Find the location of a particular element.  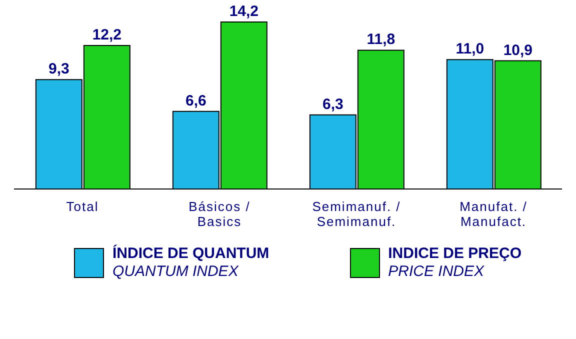

legend-label: INDICE DE PREÇO PRICE INDEX is located at coordinates (455, 263).